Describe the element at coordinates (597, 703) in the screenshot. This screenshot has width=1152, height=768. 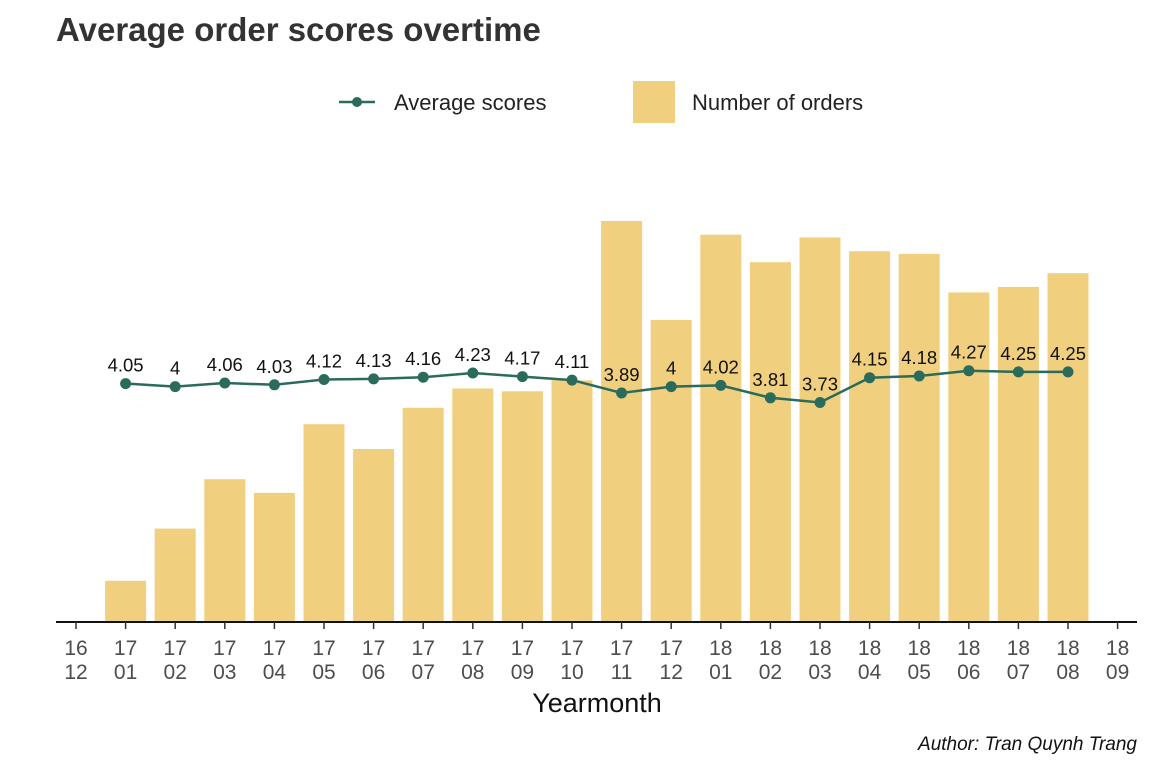
I see `x-axis-title: Yearmonth` at that location.